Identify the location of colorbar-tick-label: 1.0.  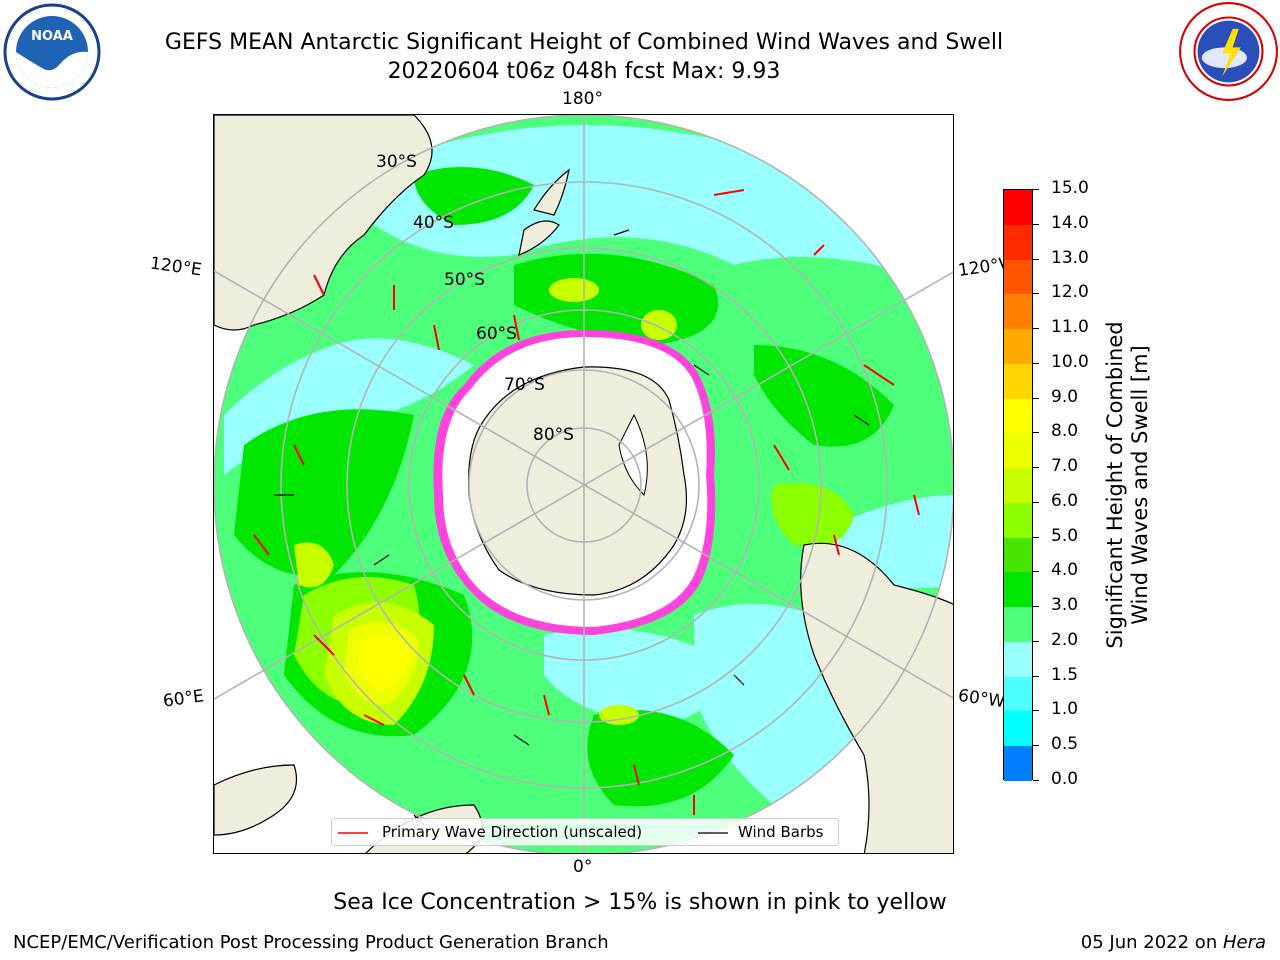
(1065, 709).